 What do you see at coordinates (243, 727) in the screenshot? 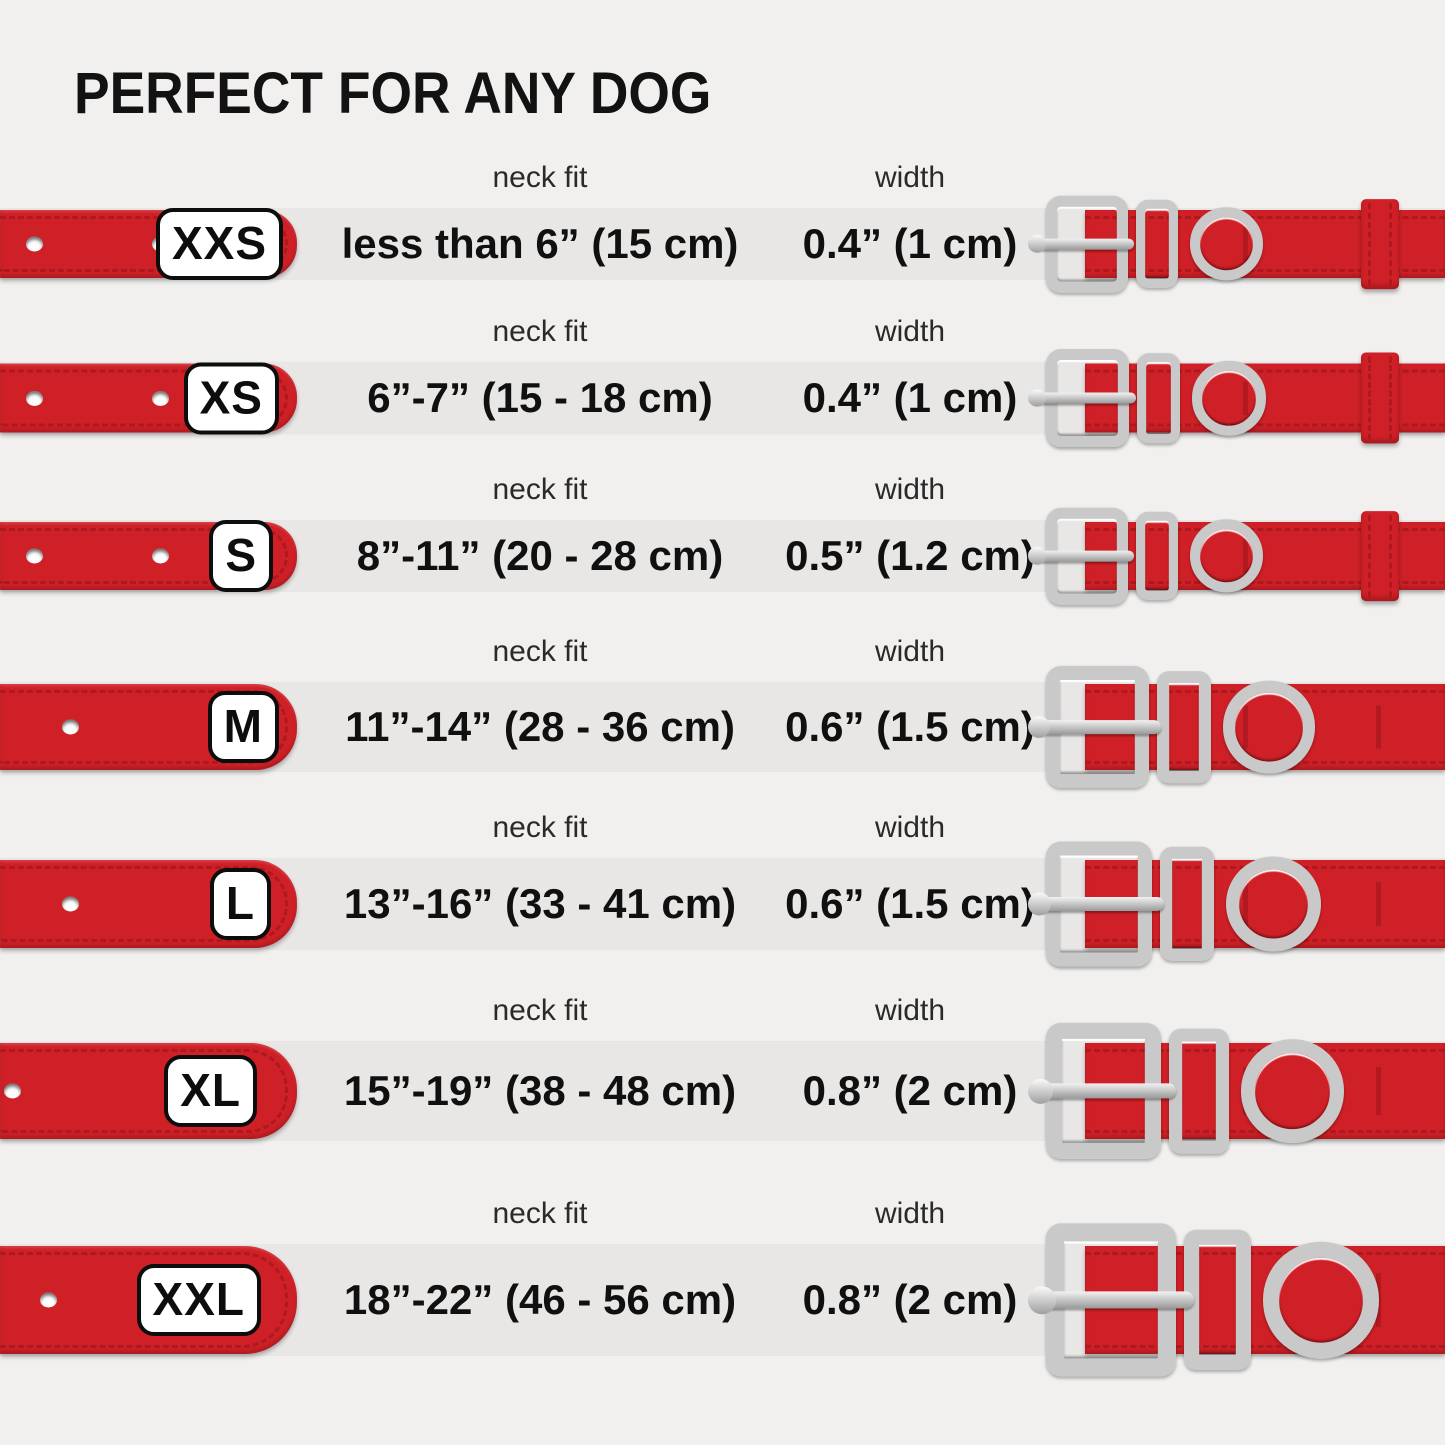
I see `size-badge: M` at bounding box center [243, 727].